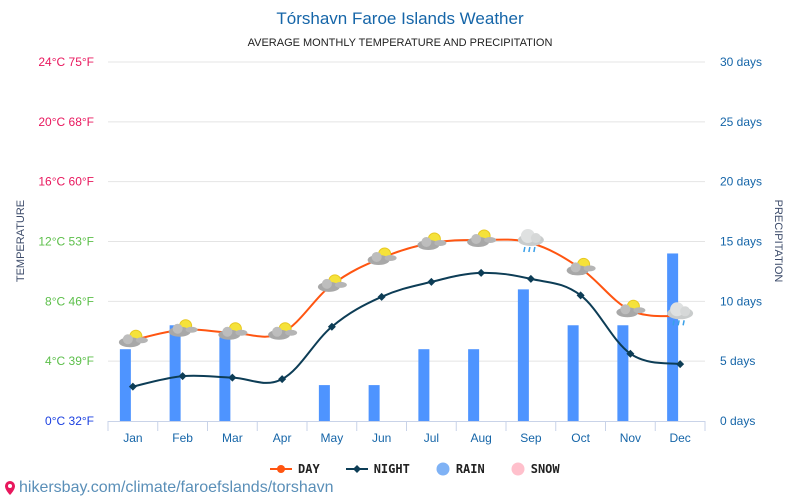  Describe the element at coordinates (679, 438) in the screenshot. I see `x-tick-label: Dec` at that location.